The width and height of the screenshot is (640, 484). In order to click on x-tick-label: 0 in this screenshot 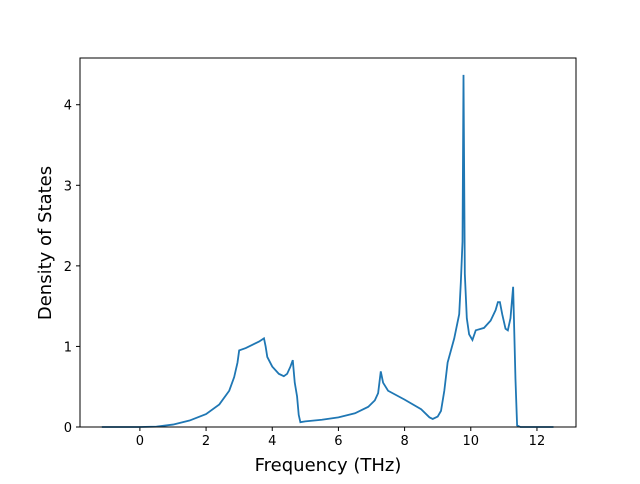, I will do `click(140, 441)`.